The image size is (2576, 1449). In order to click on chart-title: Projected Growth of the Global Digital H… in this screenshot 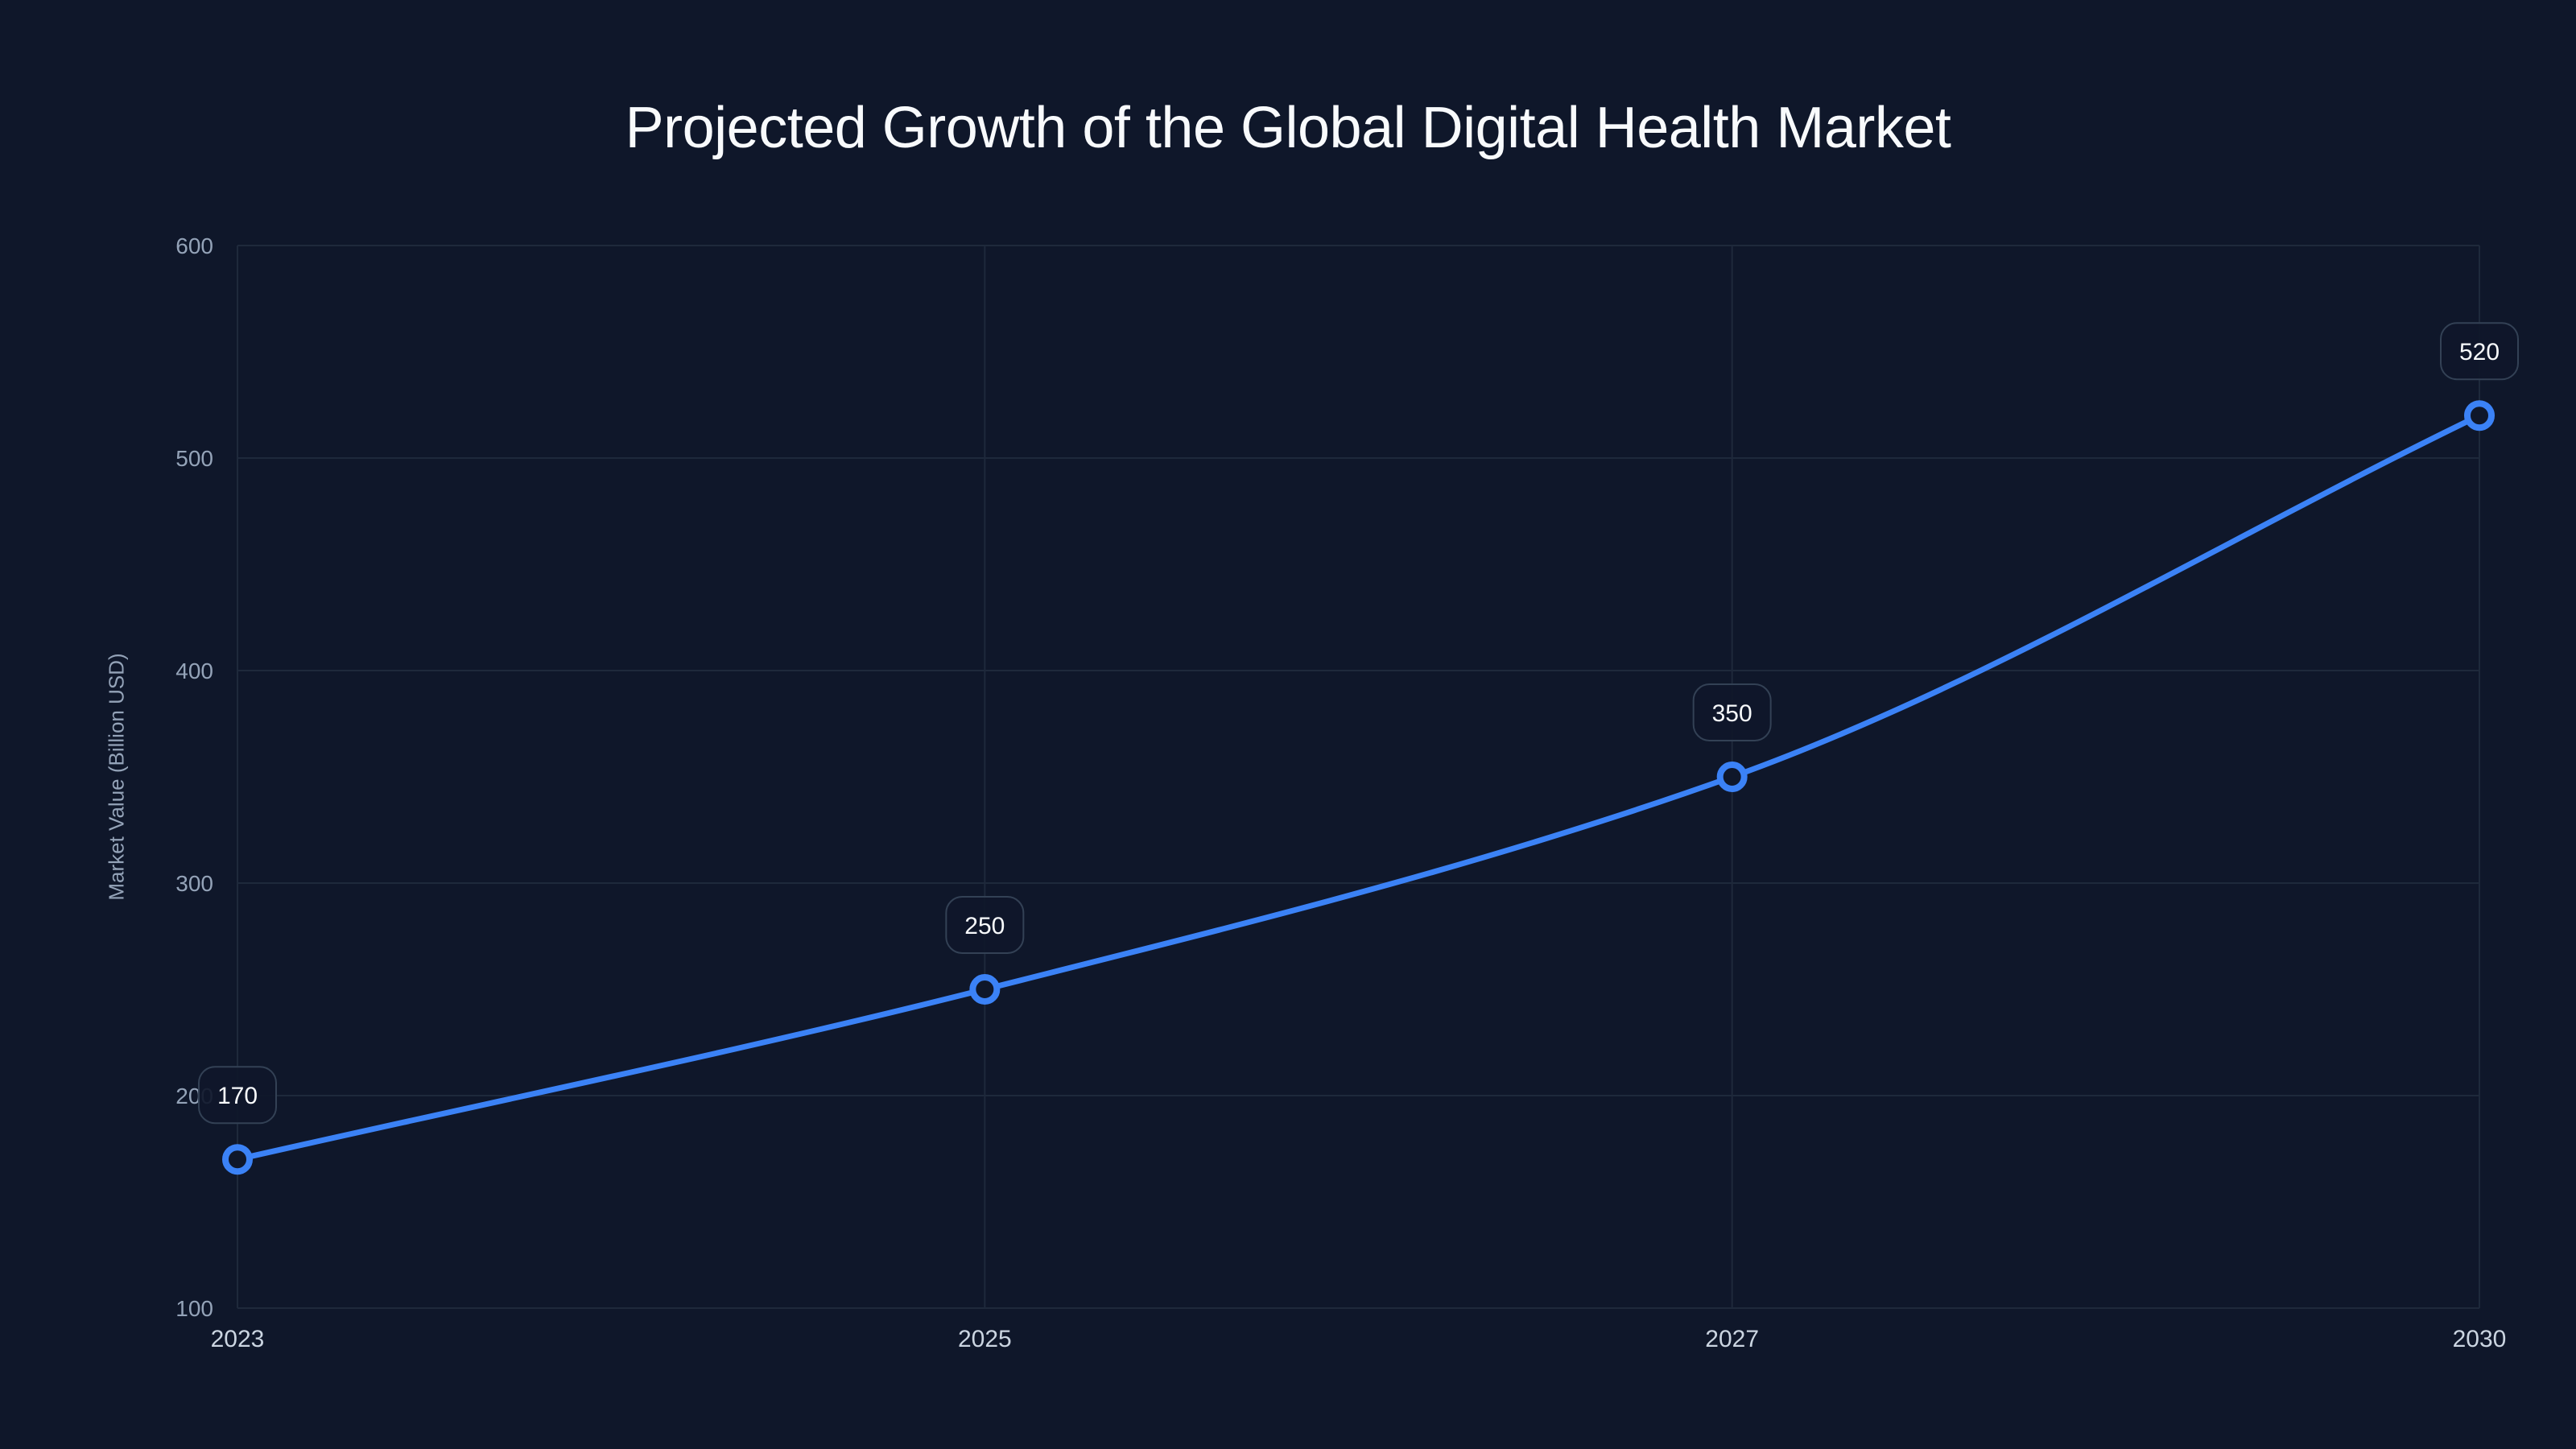, I will do `click(1288, 128)`.